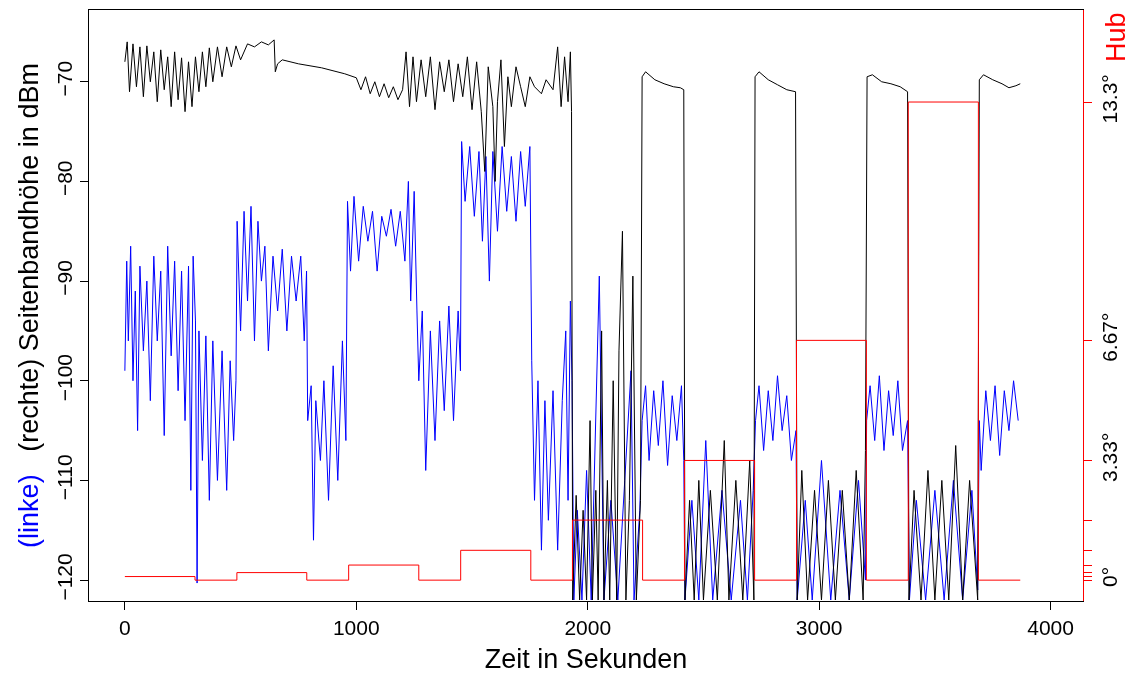  I want to click on y2-tick-label: 3.33°, so click(1110, 457).